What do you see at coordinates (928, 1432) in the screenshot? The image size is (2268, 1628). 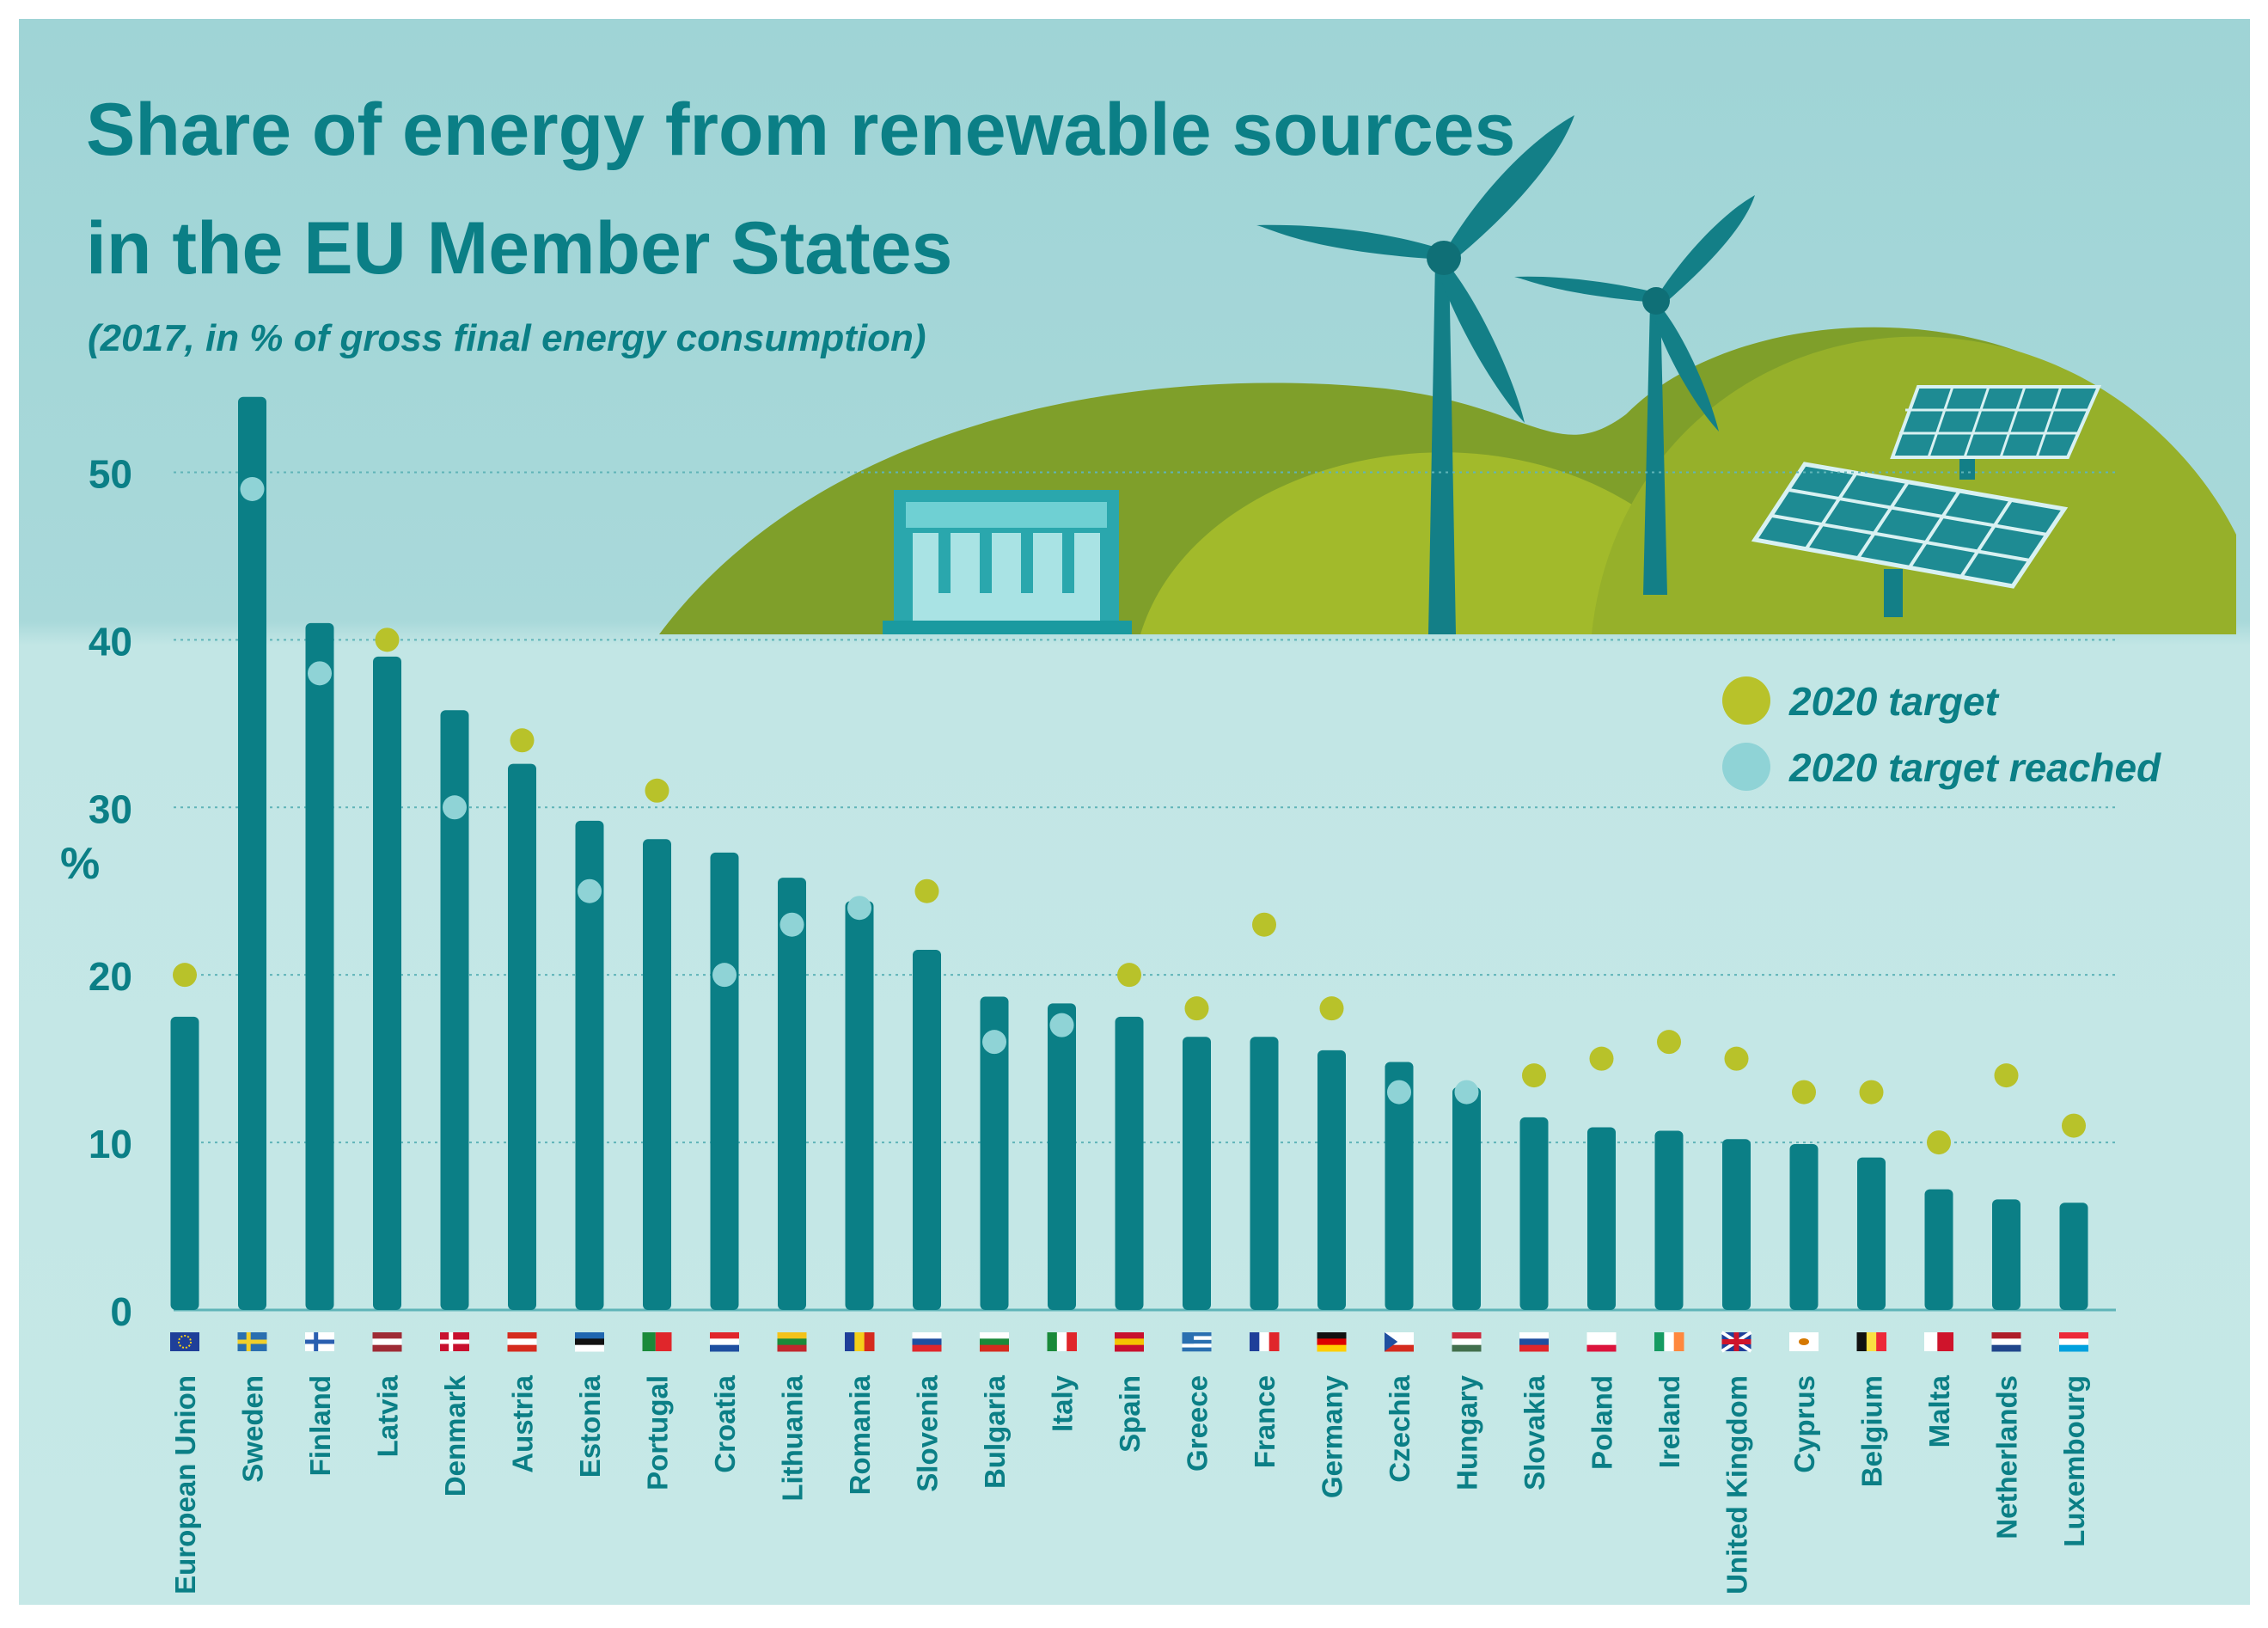 I see `country-label: Slovenia` at bounding box center [928, 1432].